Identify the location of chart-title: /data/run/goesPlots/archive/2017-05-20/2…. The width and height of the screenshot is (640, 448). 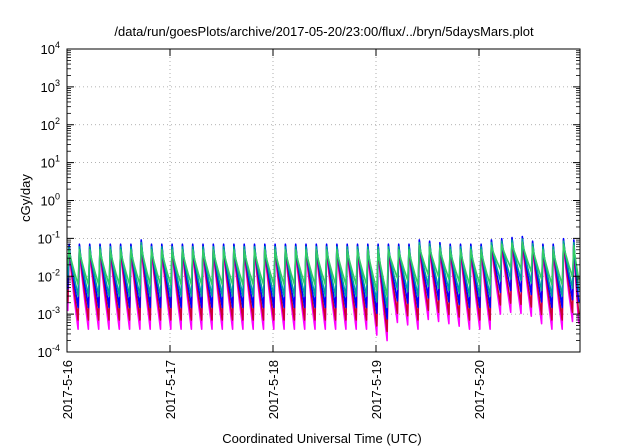
(324, 31).